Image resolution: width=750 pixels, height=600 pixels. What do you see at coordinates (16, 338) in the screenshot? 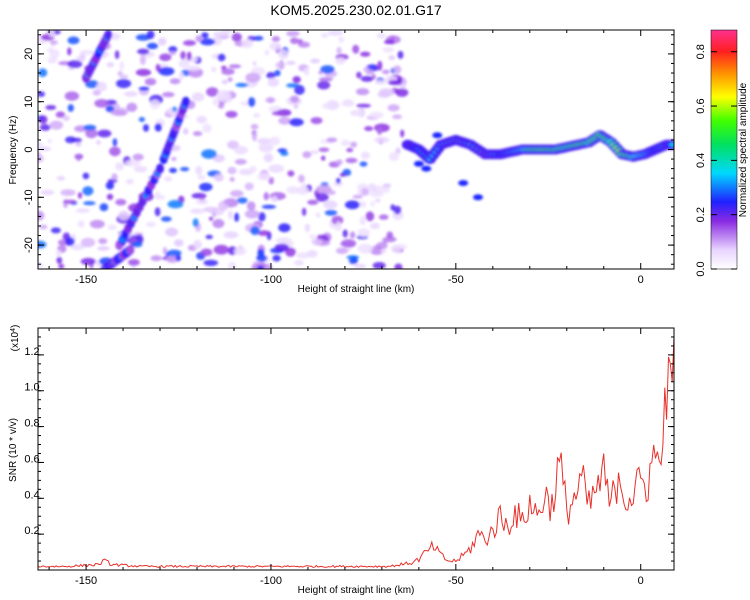
I see `snr-y-multiplier: (x104)` at bounding box center [16, 338].